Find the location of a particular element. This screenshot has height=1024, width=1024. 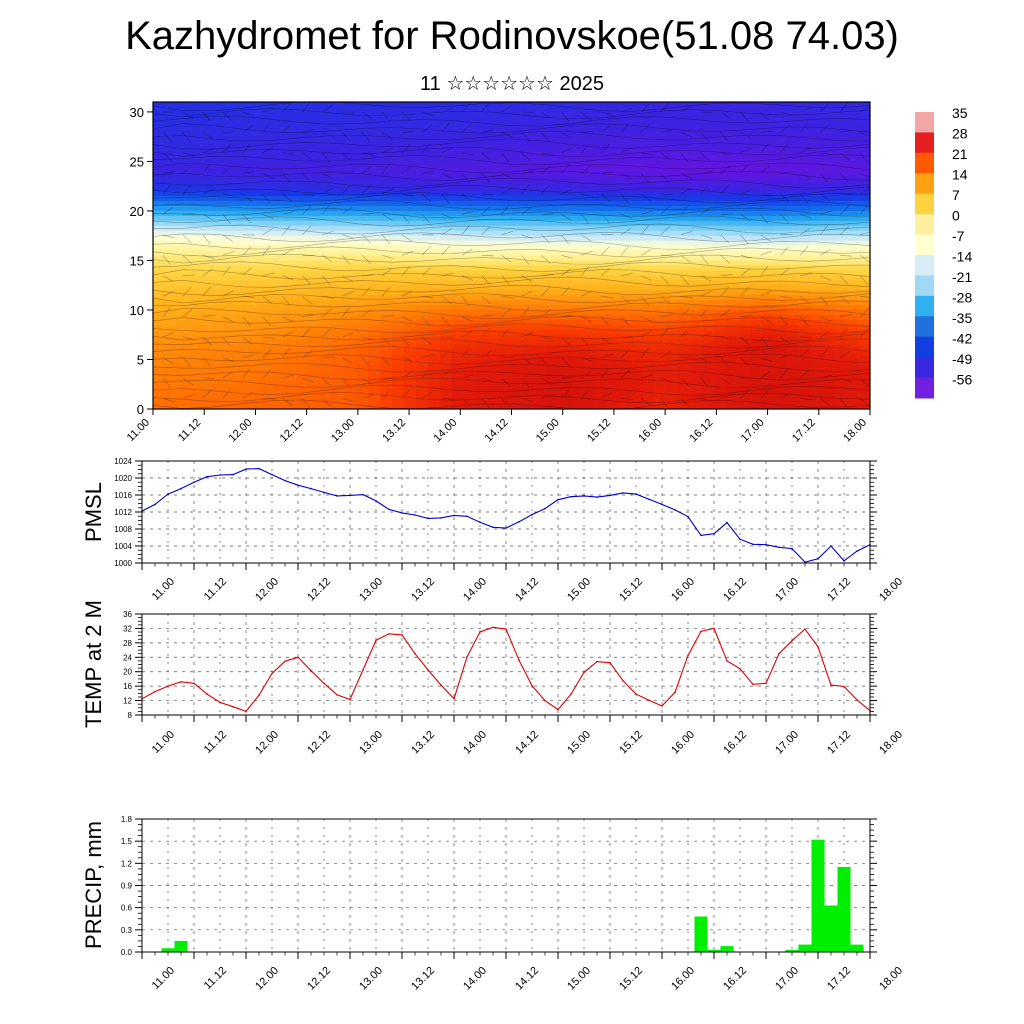

heatmap-y-tick-label: 5 is located at coordinates (140, 359).